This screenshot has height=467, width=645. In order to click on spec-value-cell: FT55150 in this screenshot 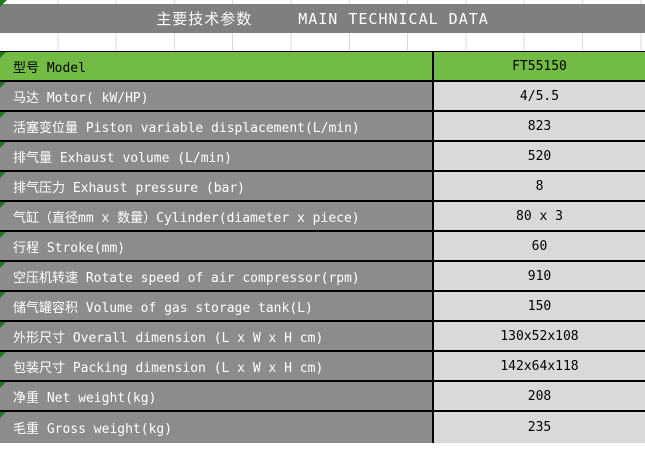, I will do `click(539, 66)`.